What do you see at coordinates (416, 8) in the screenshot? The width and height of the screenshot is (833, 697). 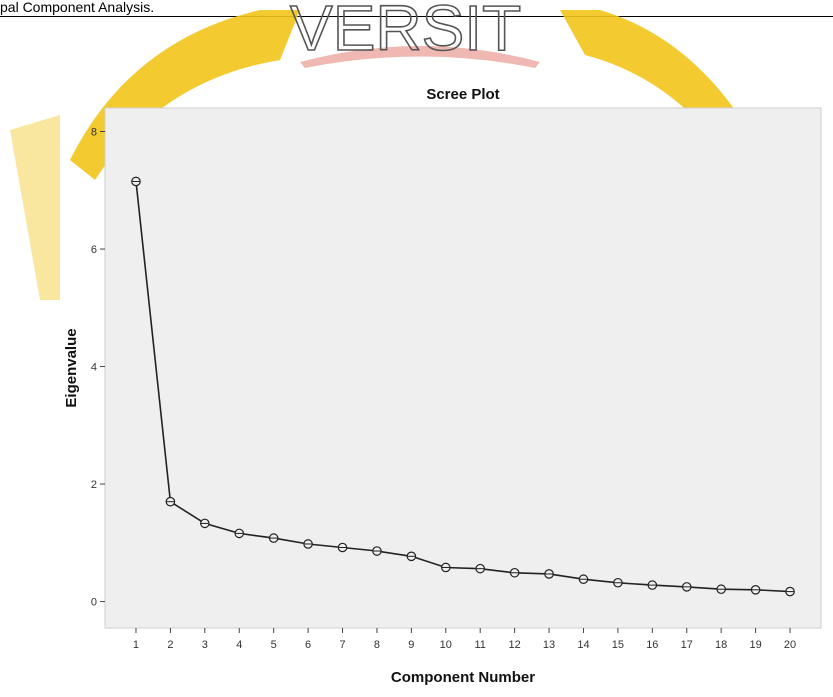 I see `document-caption: pal Component Analysis.` at bounding box center [416, 8].